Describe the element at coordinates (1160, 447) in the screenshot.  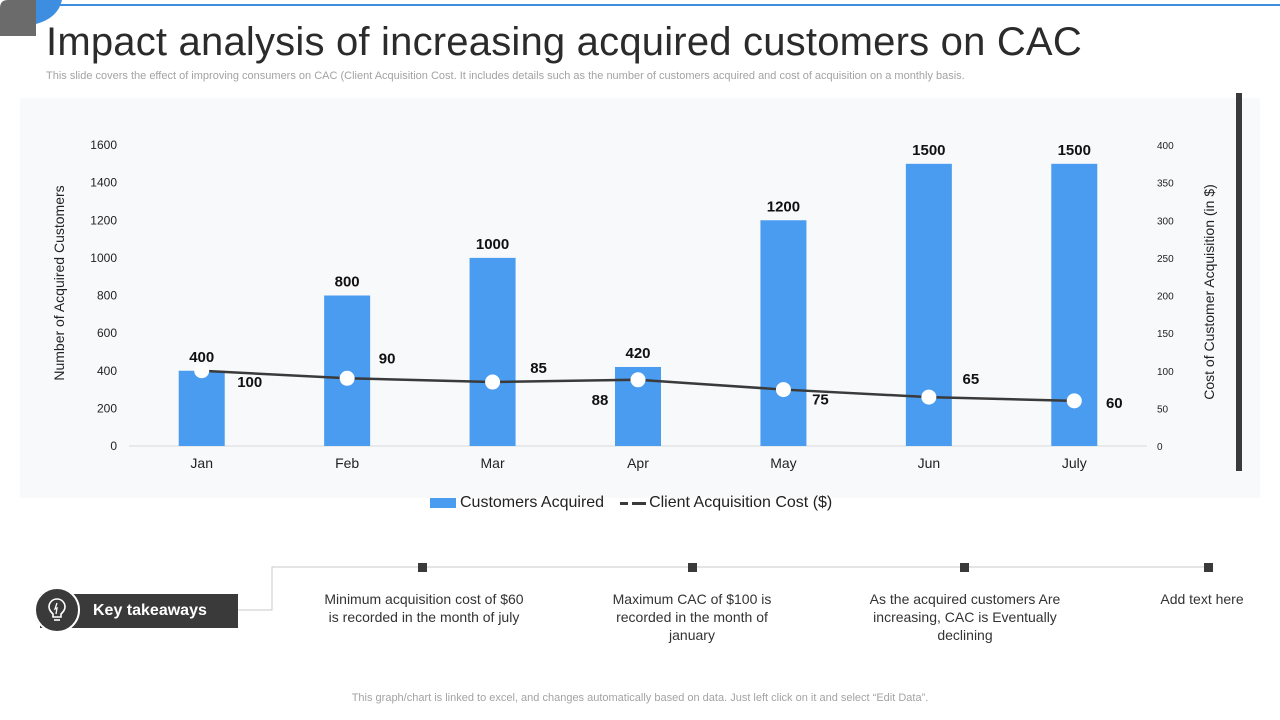
I see `y2-tick-label: 0` at that location.